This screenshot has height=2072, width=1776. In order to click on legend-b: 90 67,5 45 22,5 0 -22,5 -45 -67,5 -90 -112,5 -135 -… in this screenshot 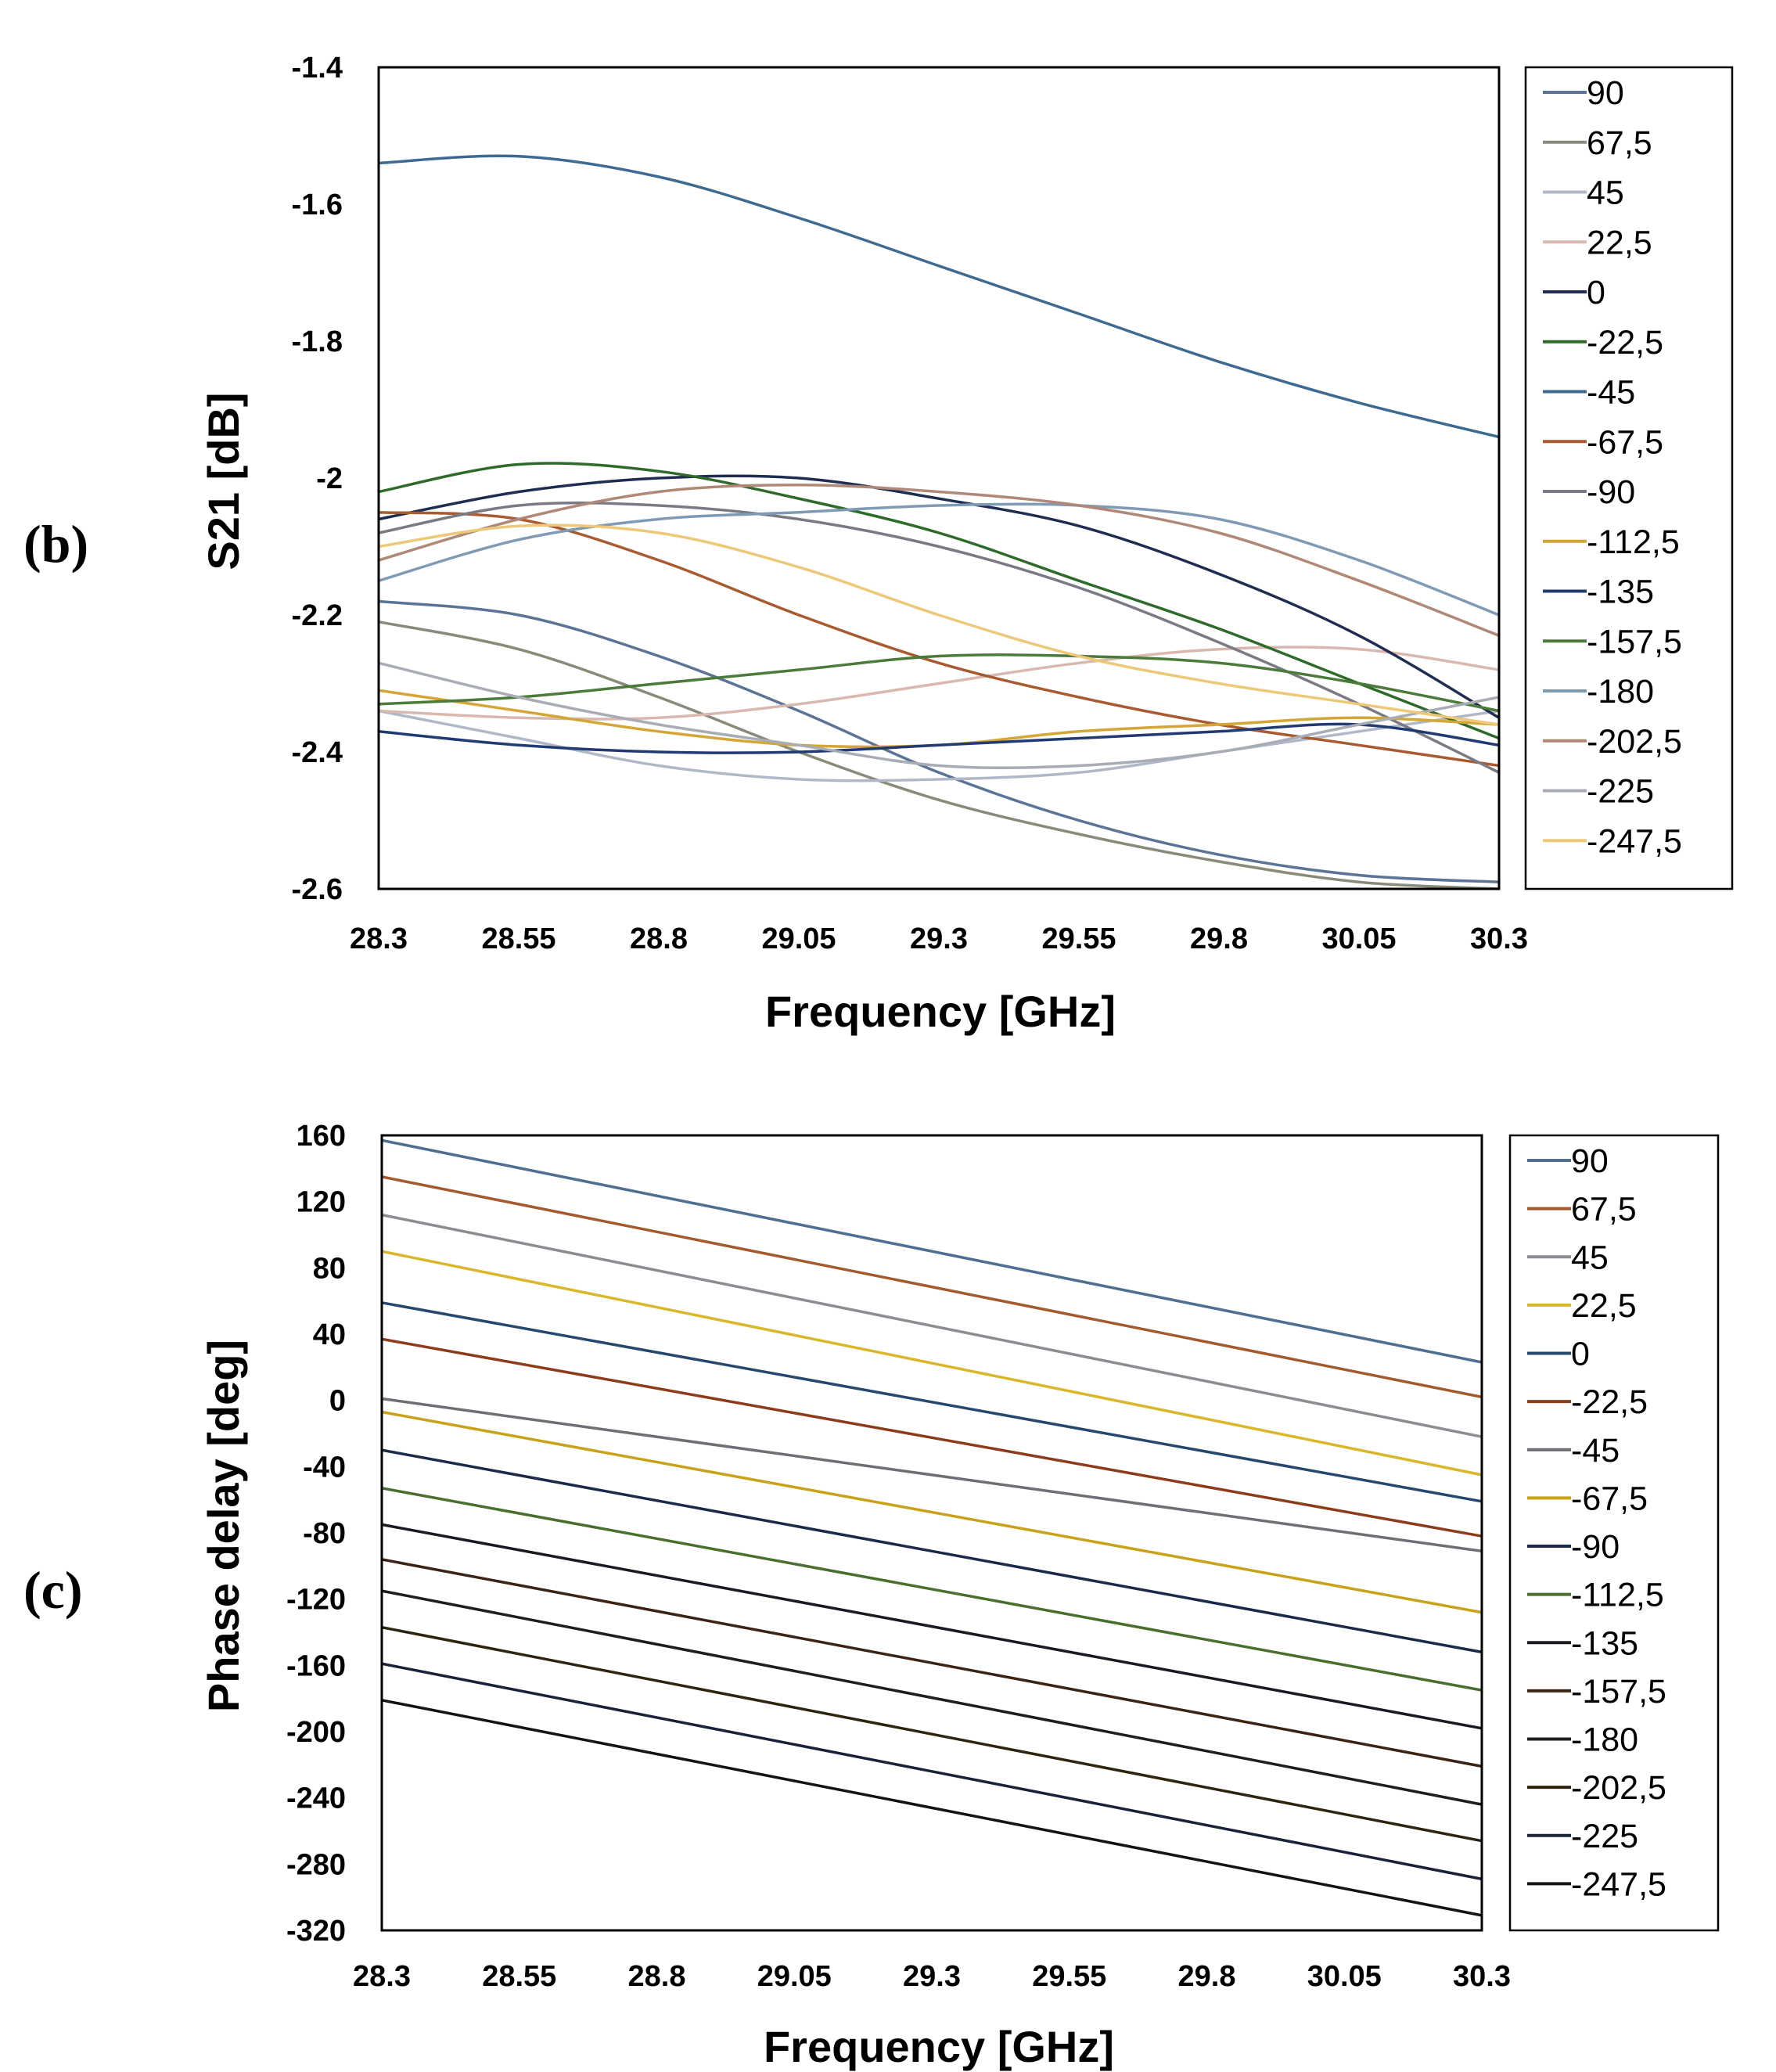, I will do `click(1629, 478)`.